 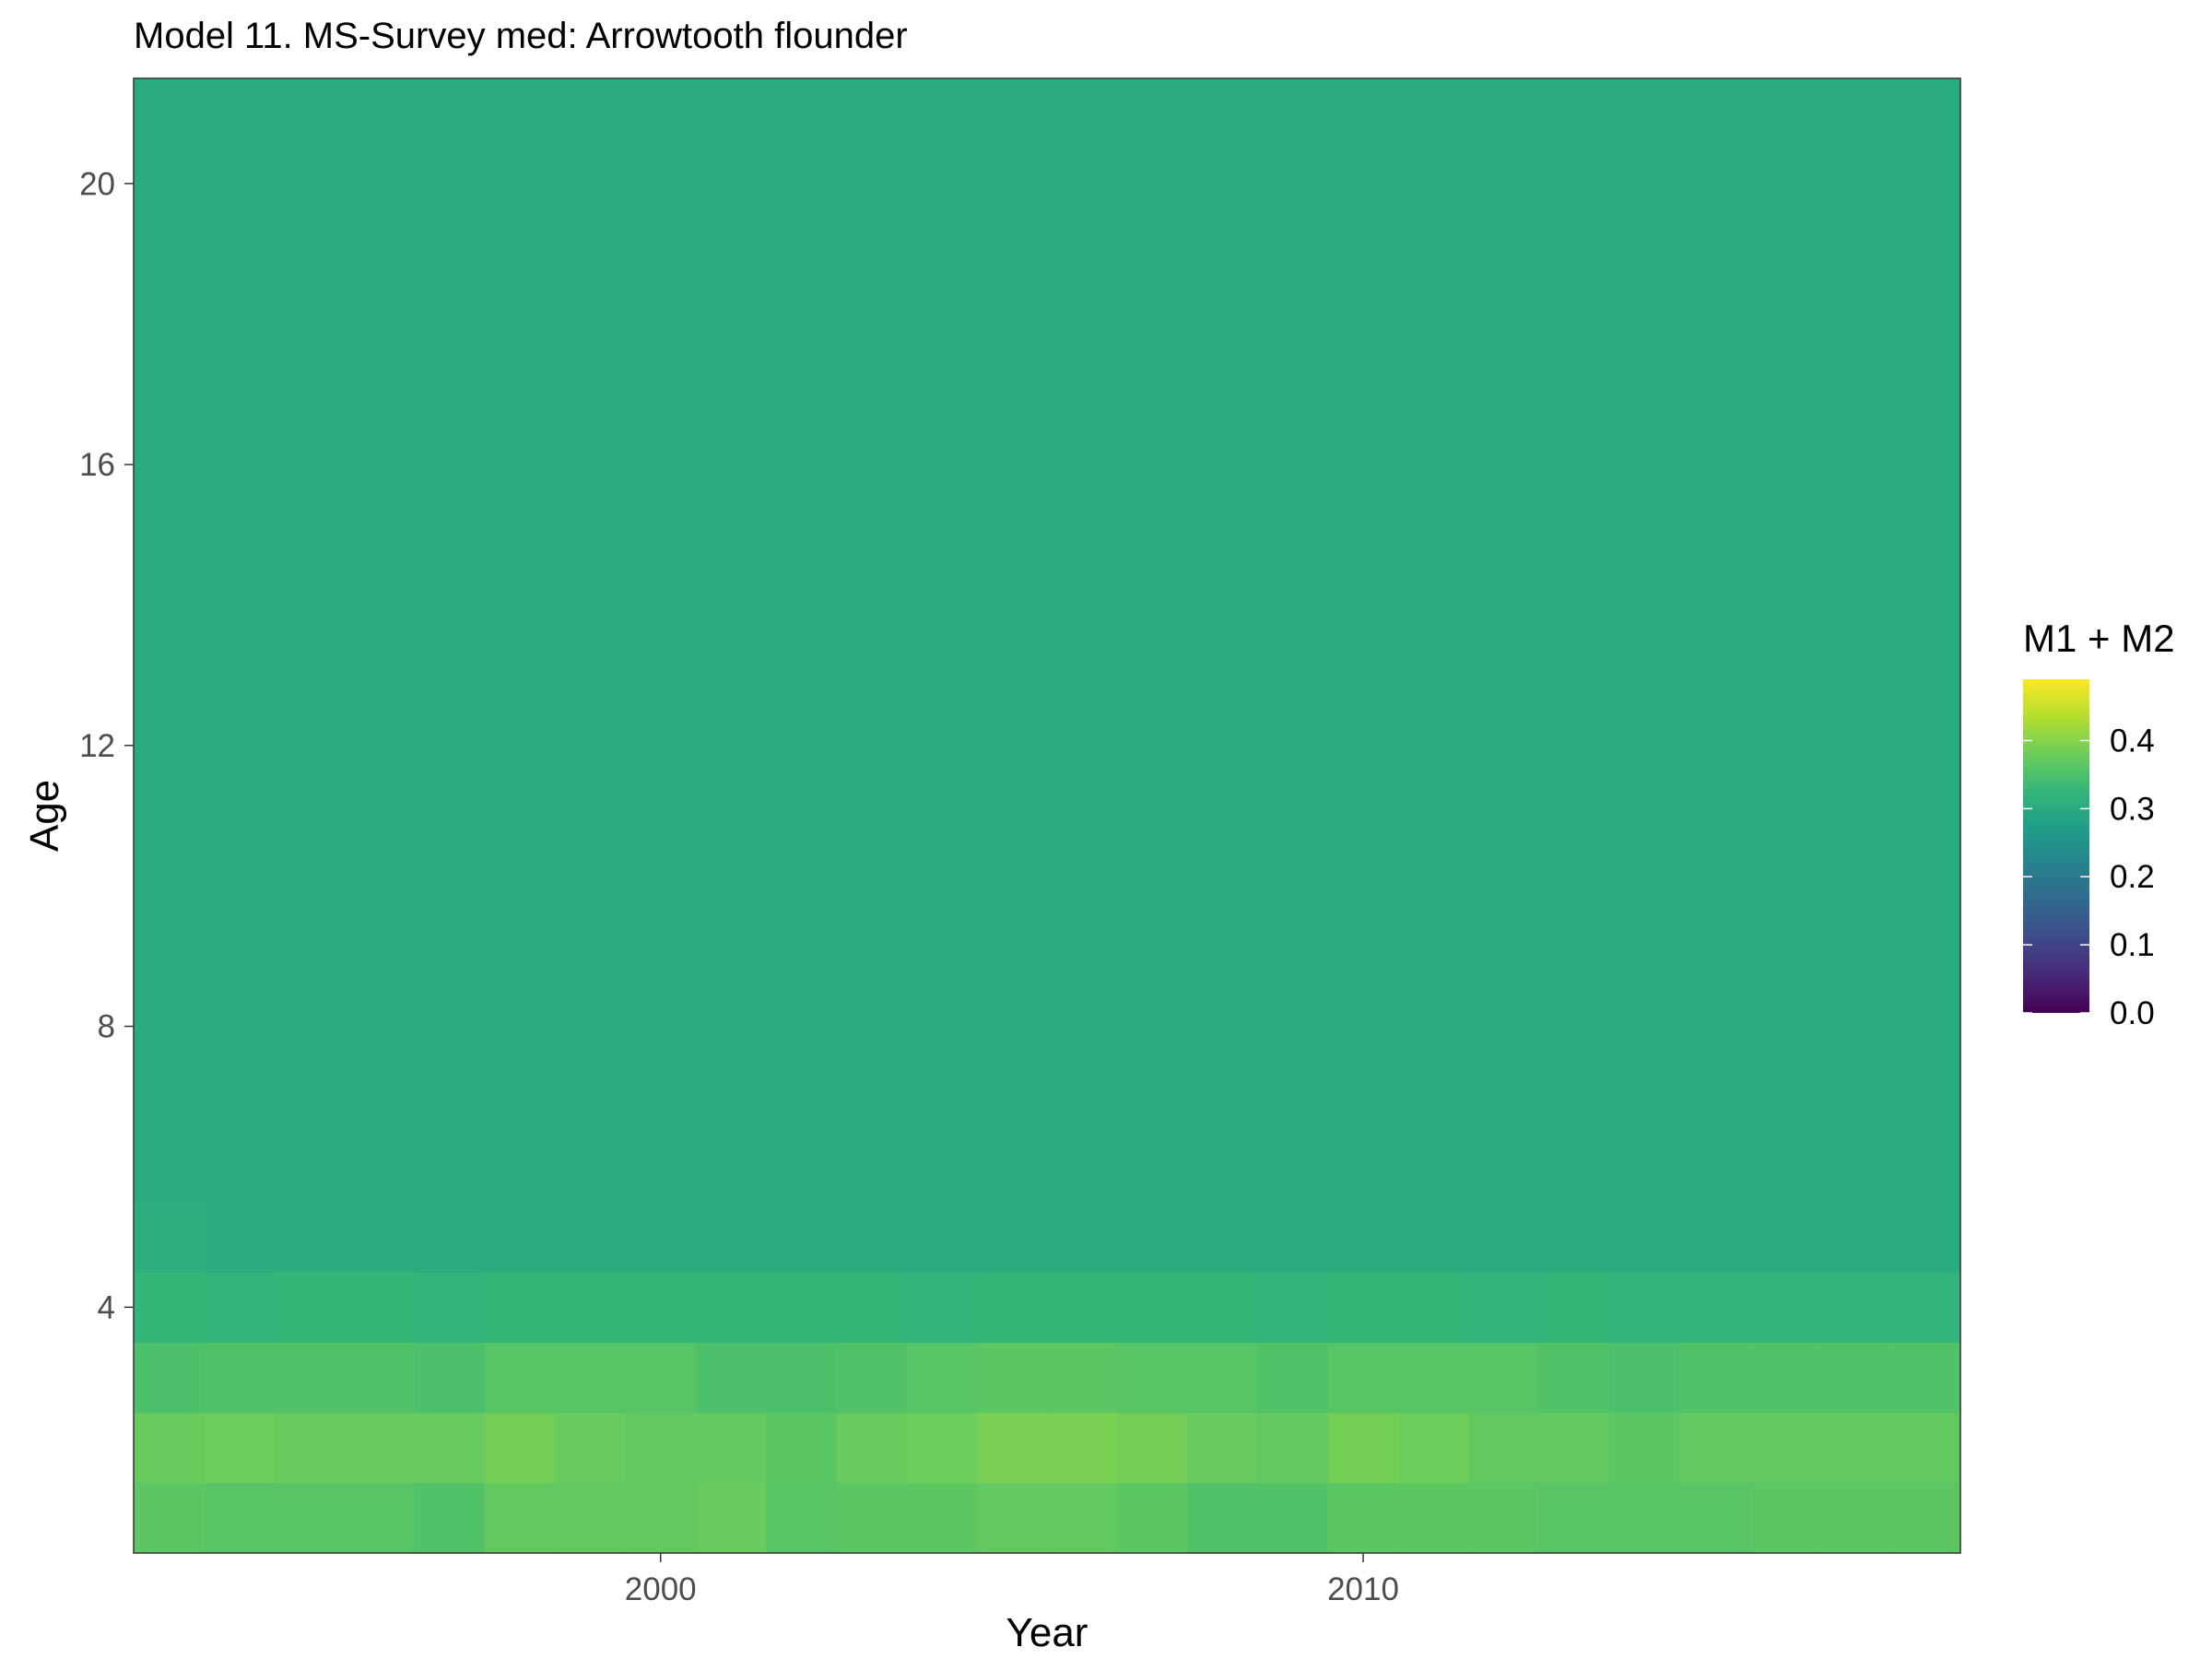 What do you see at coordinates (44, 816) in the screenshot?
I see `y-axis-title: Age` at bounding box center [44, 816].